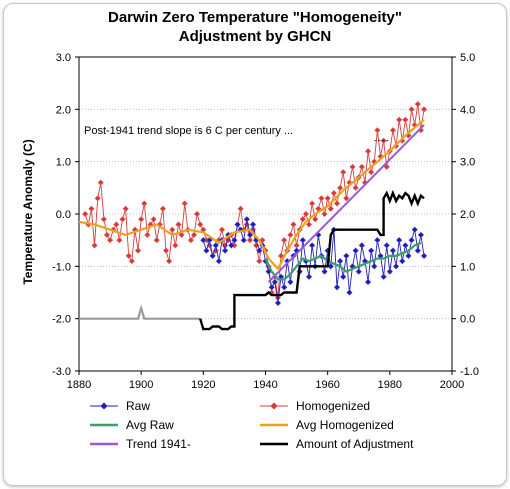 Image resolution: width=510 pixels, height=489 pixels. Describe the element at coordinates (469, 372) in the screenshot. I see `y-right-tick-label: -1.0` at that location.